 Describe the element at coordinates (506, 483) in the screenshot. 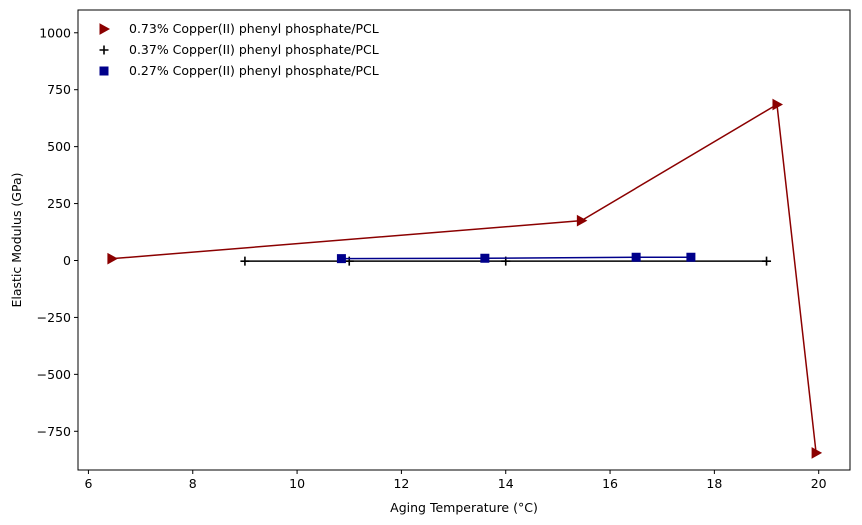

I see `x-tick-label: 14` at that location.